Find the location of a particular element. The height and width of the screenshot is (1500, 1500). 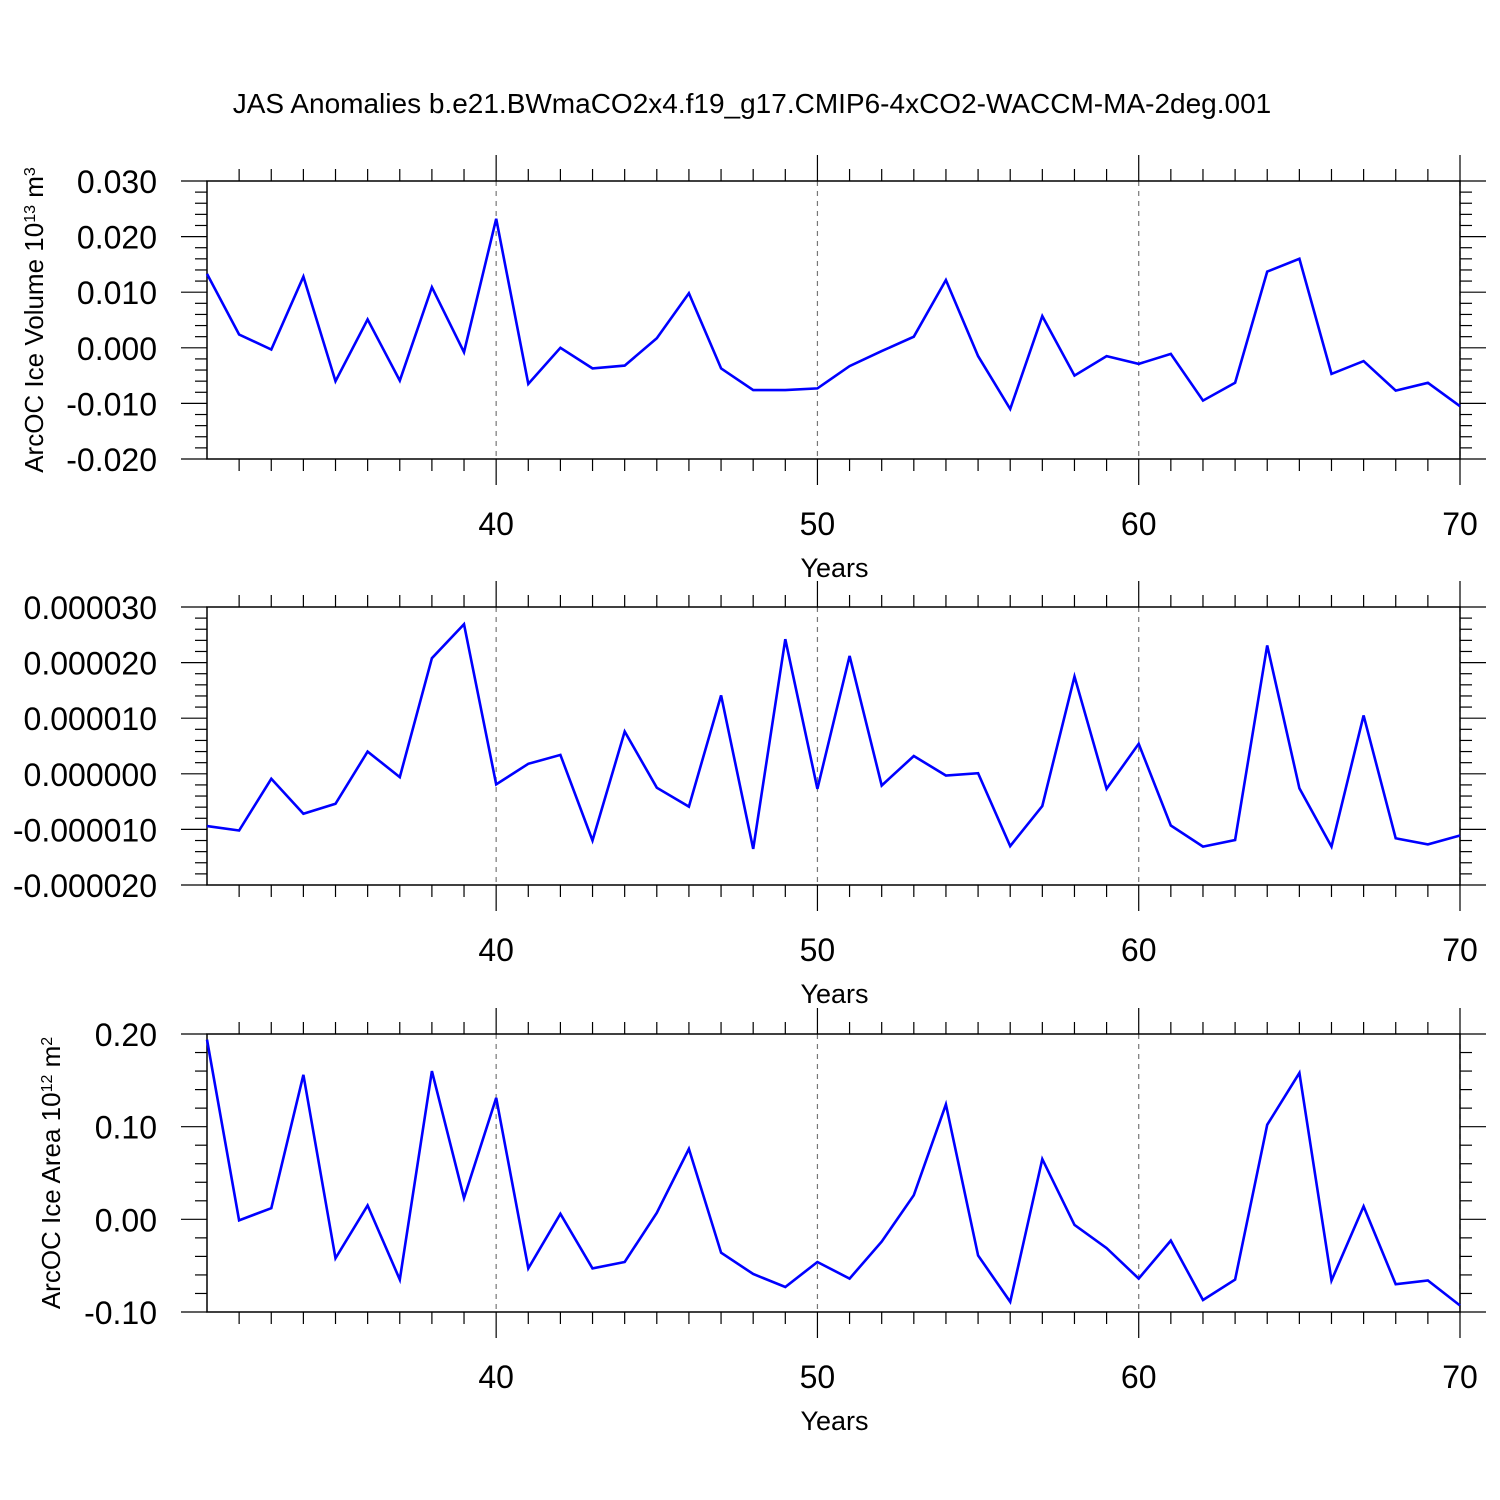

y-tick-label: 0.020 is located at coordinates (117, 238).